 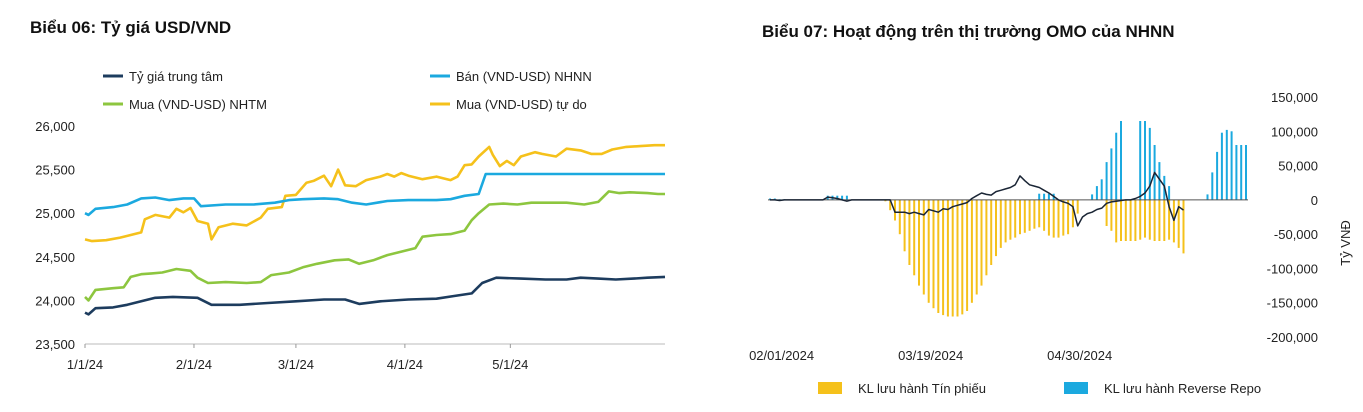 I want to click on x-tick-label: 02/01/2024, so click(x=781, y=355).